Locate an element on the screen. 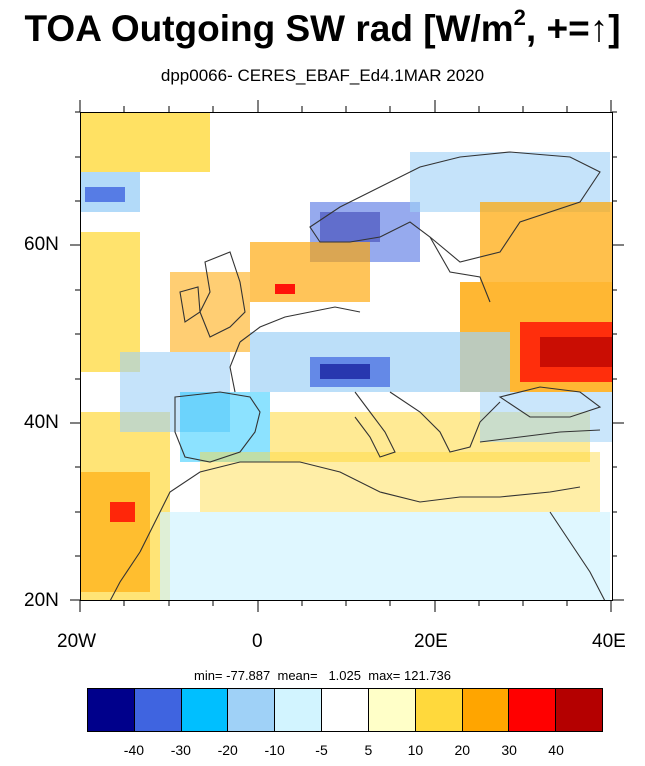 This screenshot has width=645, height=766. stats-line: min= -77.887 mean= 1.025 max= 121.736 is located at coordinates (322, 675).